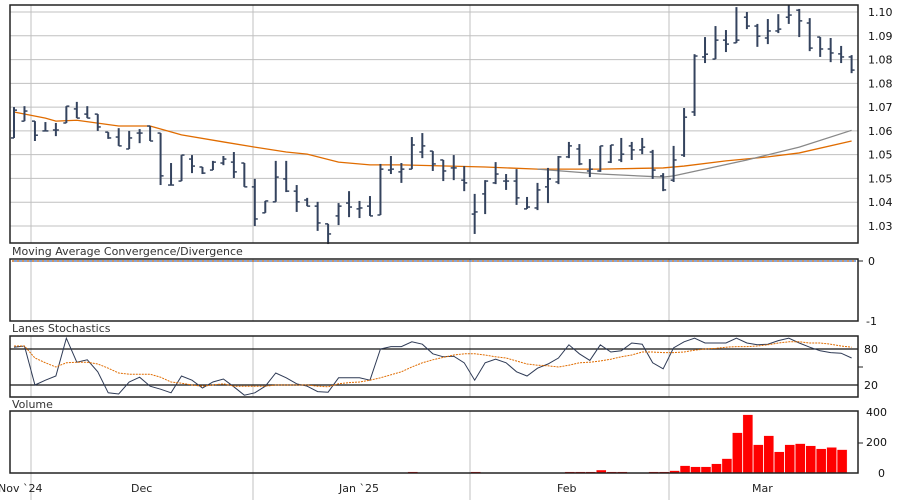 Image resolution: width=900 pixels, height=500 pixels. I want to click on stoch-frame, so click(434, 366).